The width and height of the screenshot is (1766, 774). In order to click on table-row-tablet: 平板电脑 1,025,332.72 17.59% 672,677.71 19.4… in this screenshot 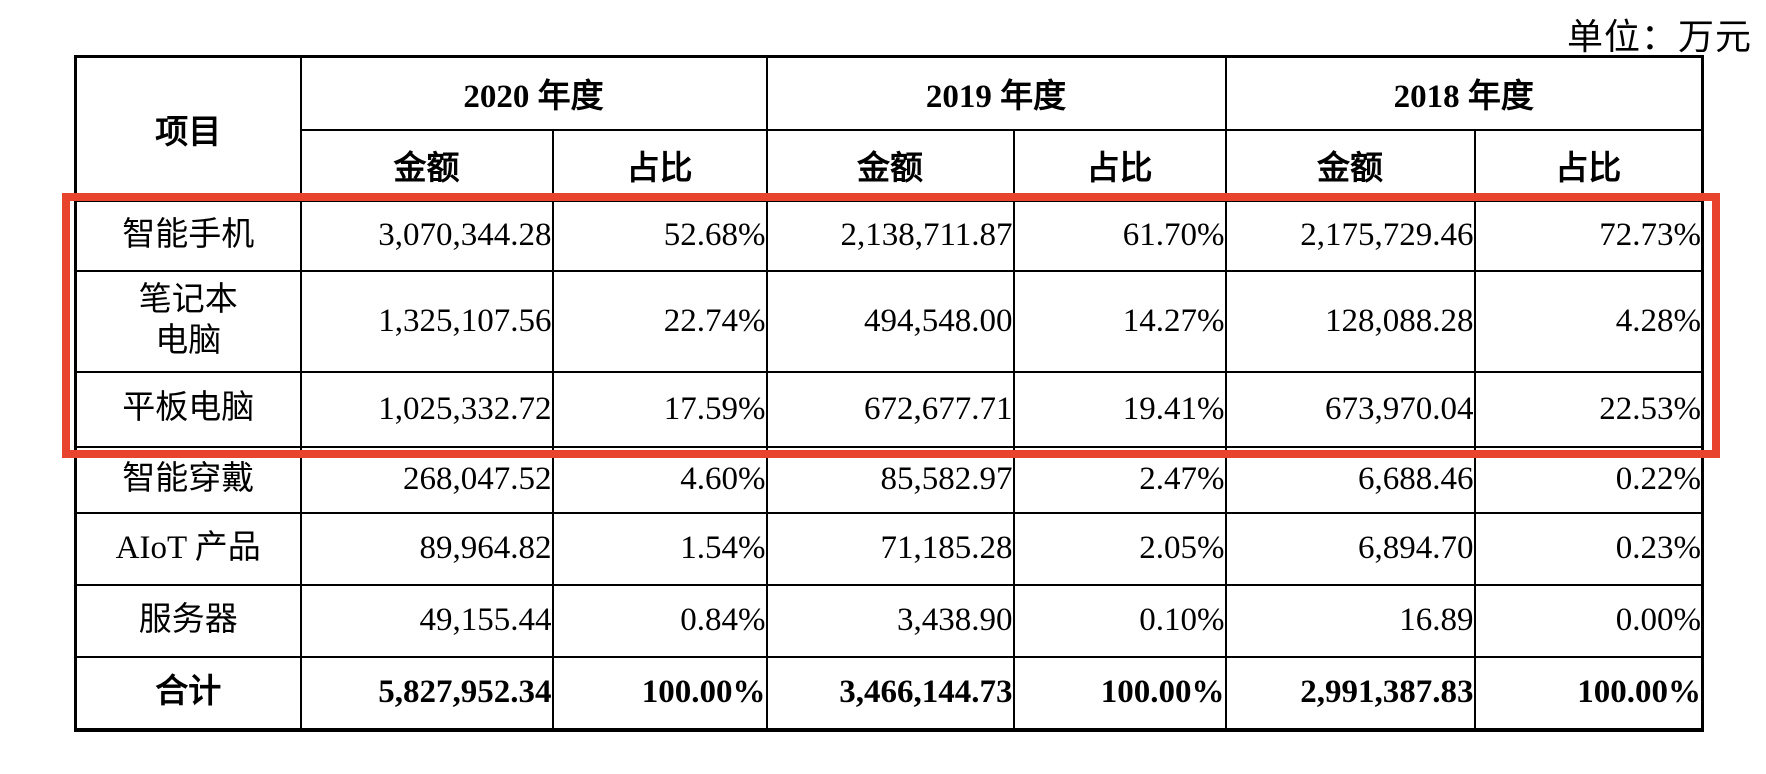, I will do `click(889, 409)`.